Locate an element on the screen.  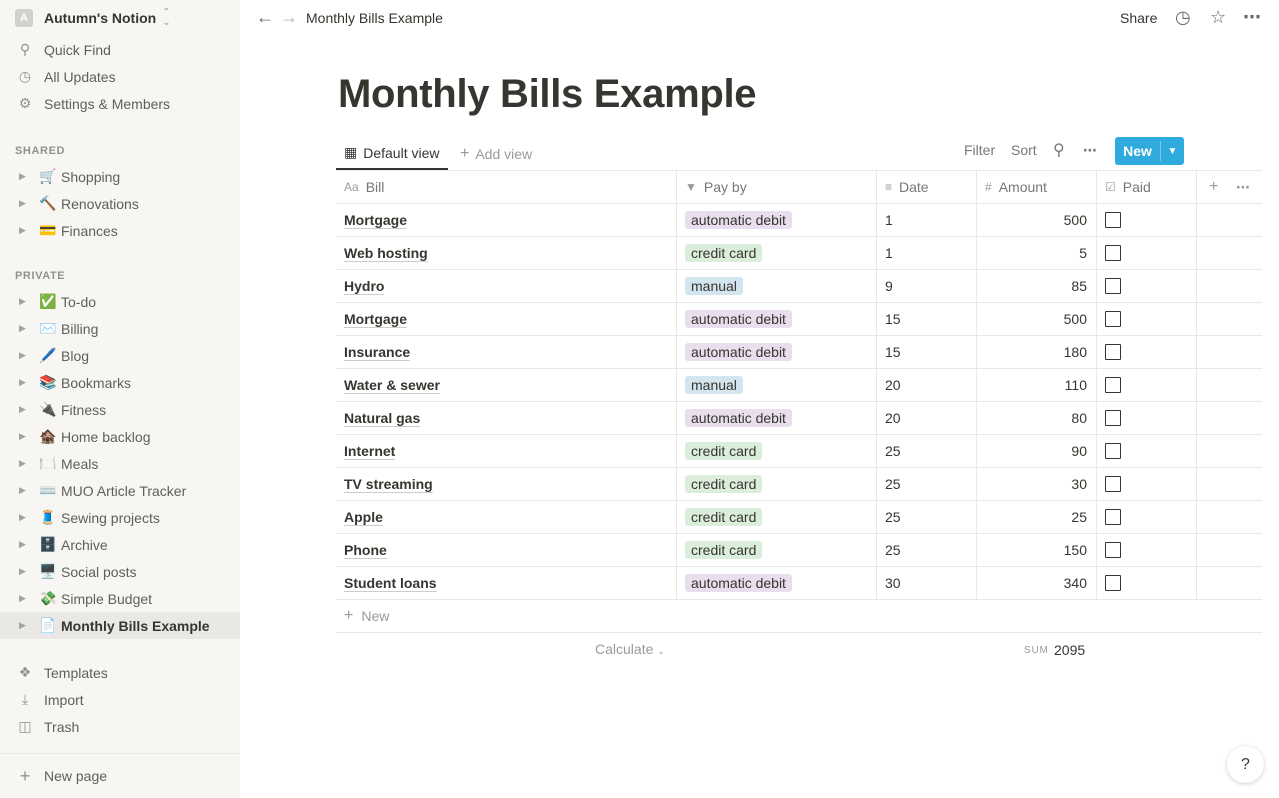
sidebar-page-sewing-projects: ▶ 🧵 Sewing projects is located at coordinates (120, 517).